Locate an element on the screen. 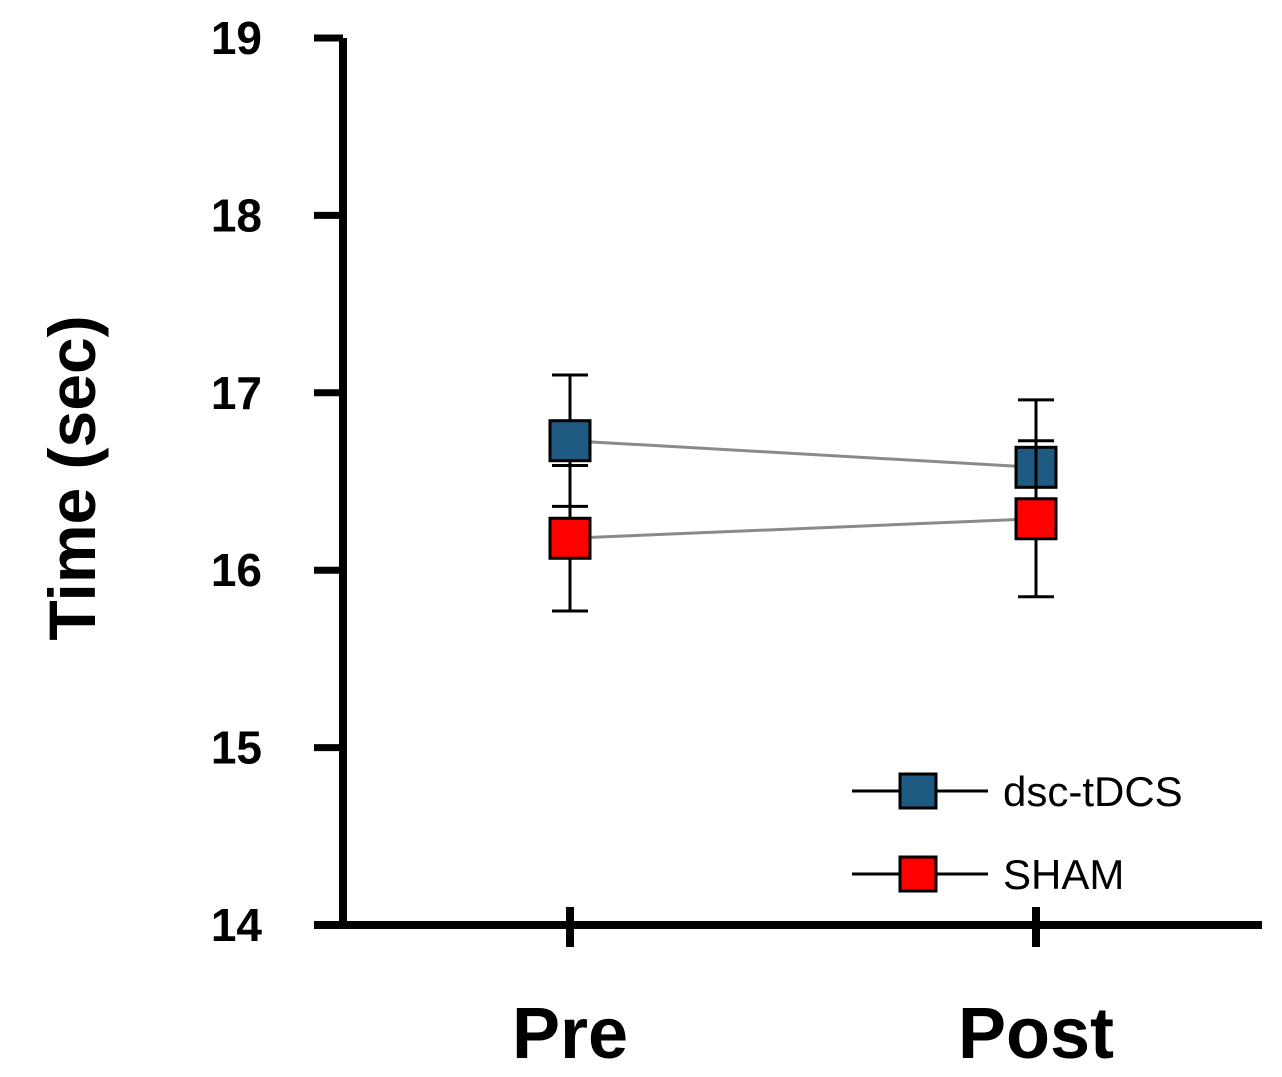 This screenshot has width=1282, height=1077. legend-label: SHAM is located at coordinates (1063, 874).